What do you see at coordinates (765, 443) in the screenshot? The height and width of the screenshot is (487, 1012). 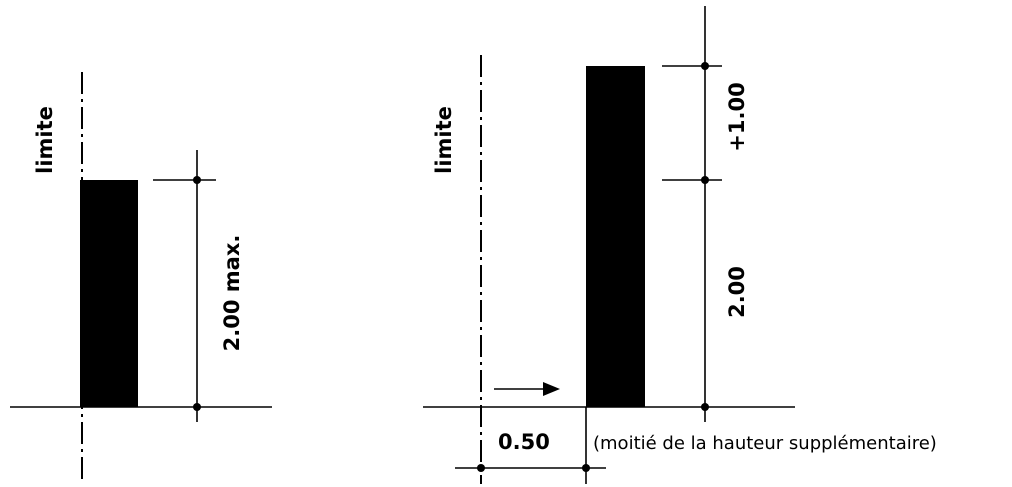 I see `right-offset-note: (moitié de la hauteur supplémentaire)` at bounding box center [765, 443].